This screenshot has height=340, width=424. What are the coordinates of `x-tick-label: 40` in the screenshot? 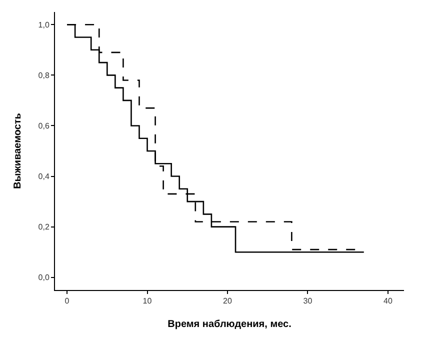 It's located at (388, 301).